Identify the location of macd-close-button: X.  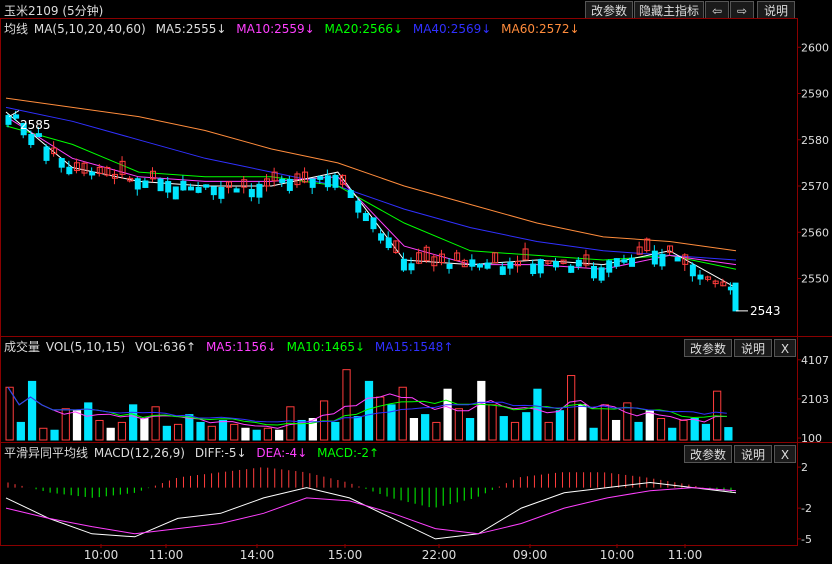
(785, 454).